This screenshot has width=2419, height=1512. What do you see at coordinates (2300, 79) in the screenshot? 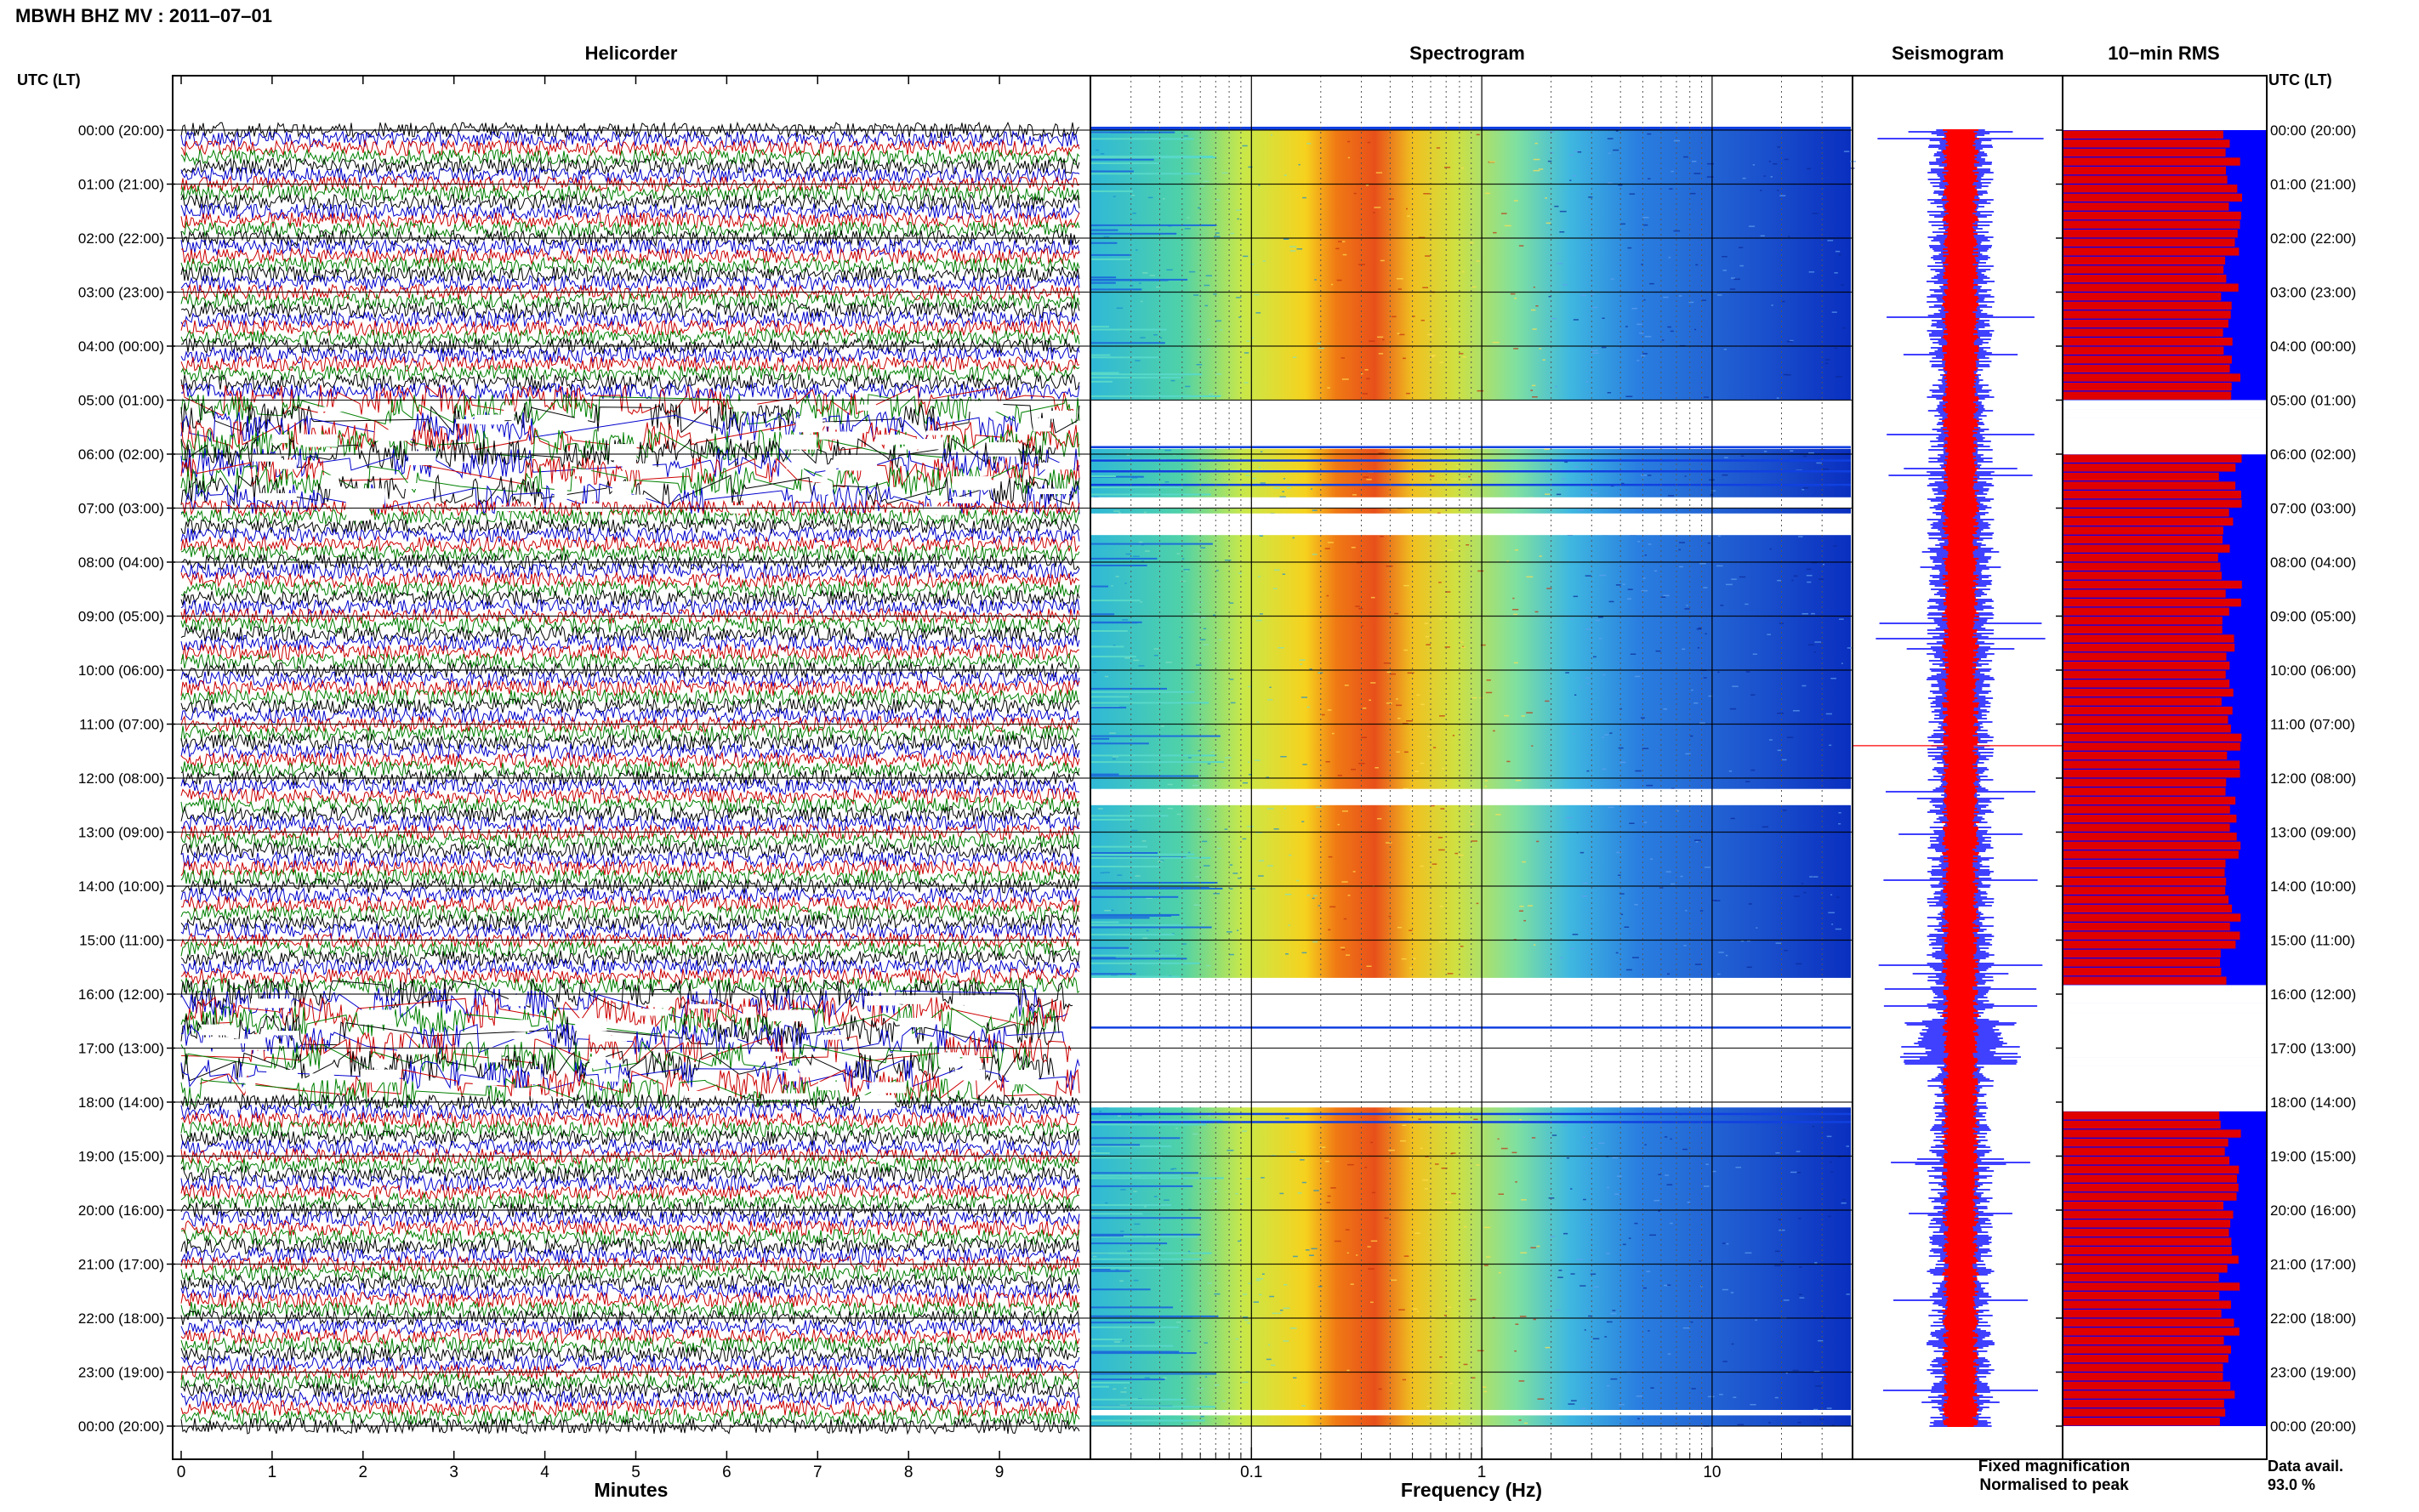
I see `utc-right-label: UTC (LT)` at bounding box center [2300, 79].